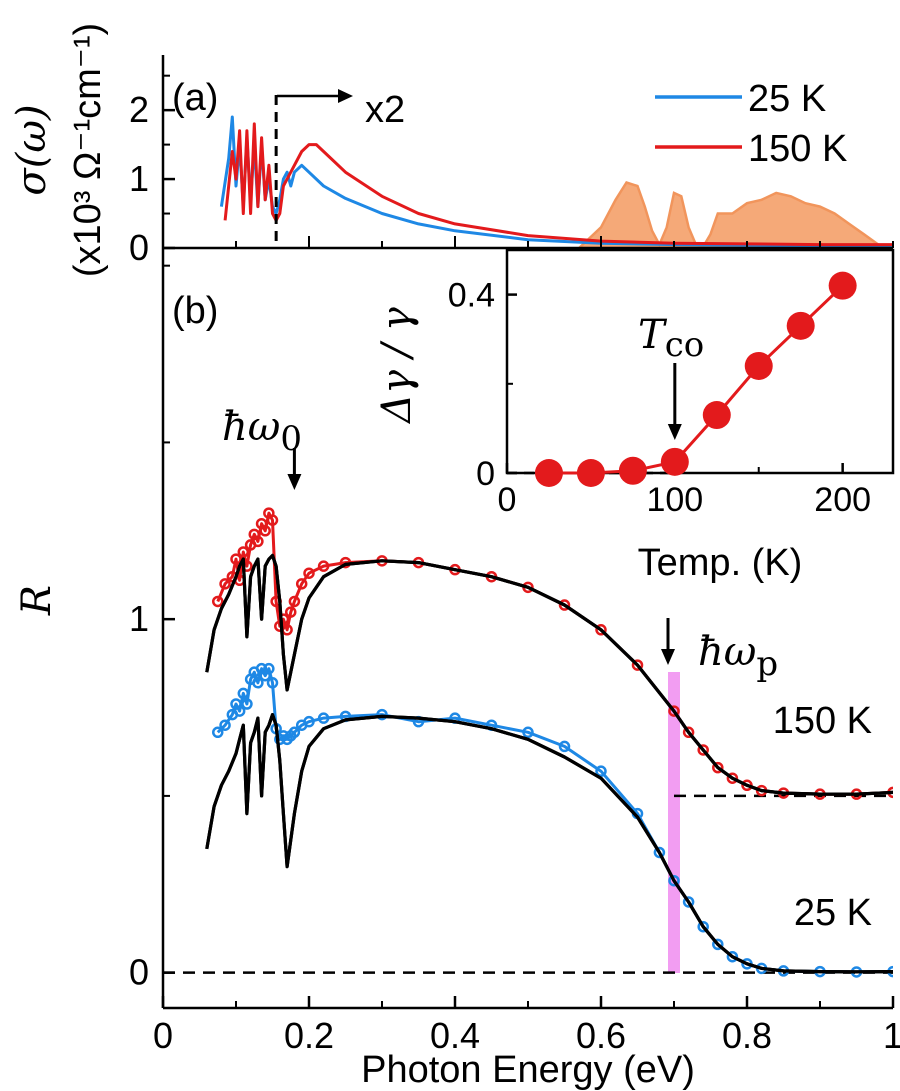 The height and width of the screenshot is (1091, 900). Describe the element at coordinates (833, 913) in the screenshot. I see `label-25k: 25 K` at that location.